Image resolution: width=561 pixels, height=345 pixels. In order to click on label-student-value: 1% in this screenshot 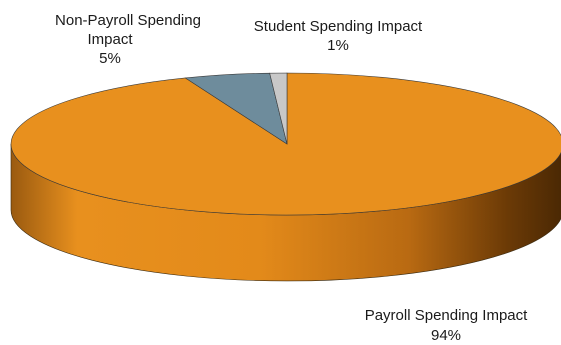, I will do `click(338, 45)`.